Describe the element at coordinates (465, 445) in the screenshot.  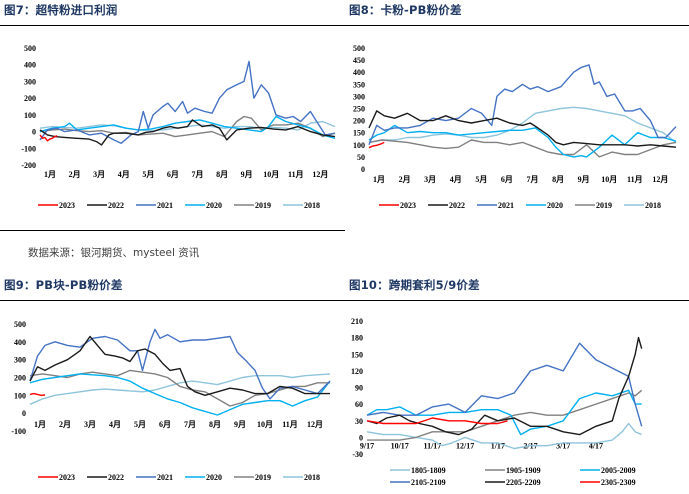
I see `x-tick-label: 12/17` at that location.